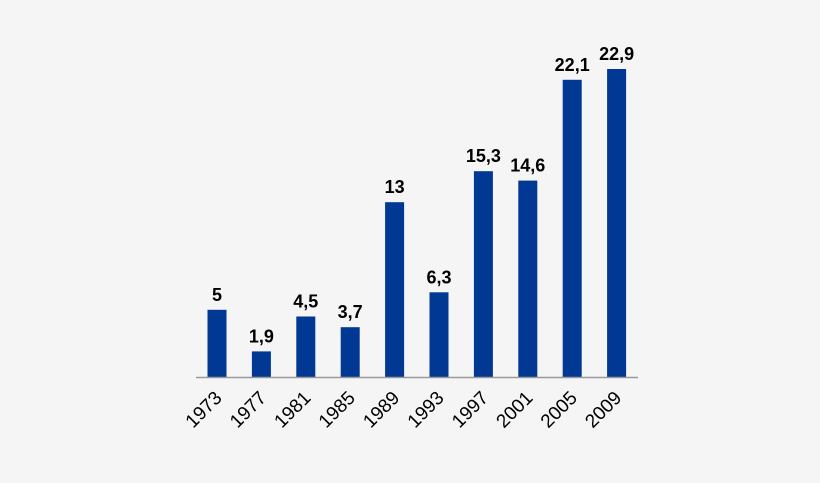 Image resolution: width=820 pixels, height=483 pixels. Describe the element at coordinates (483, 274) in the screenshot. I see `bar-1997` at that location.